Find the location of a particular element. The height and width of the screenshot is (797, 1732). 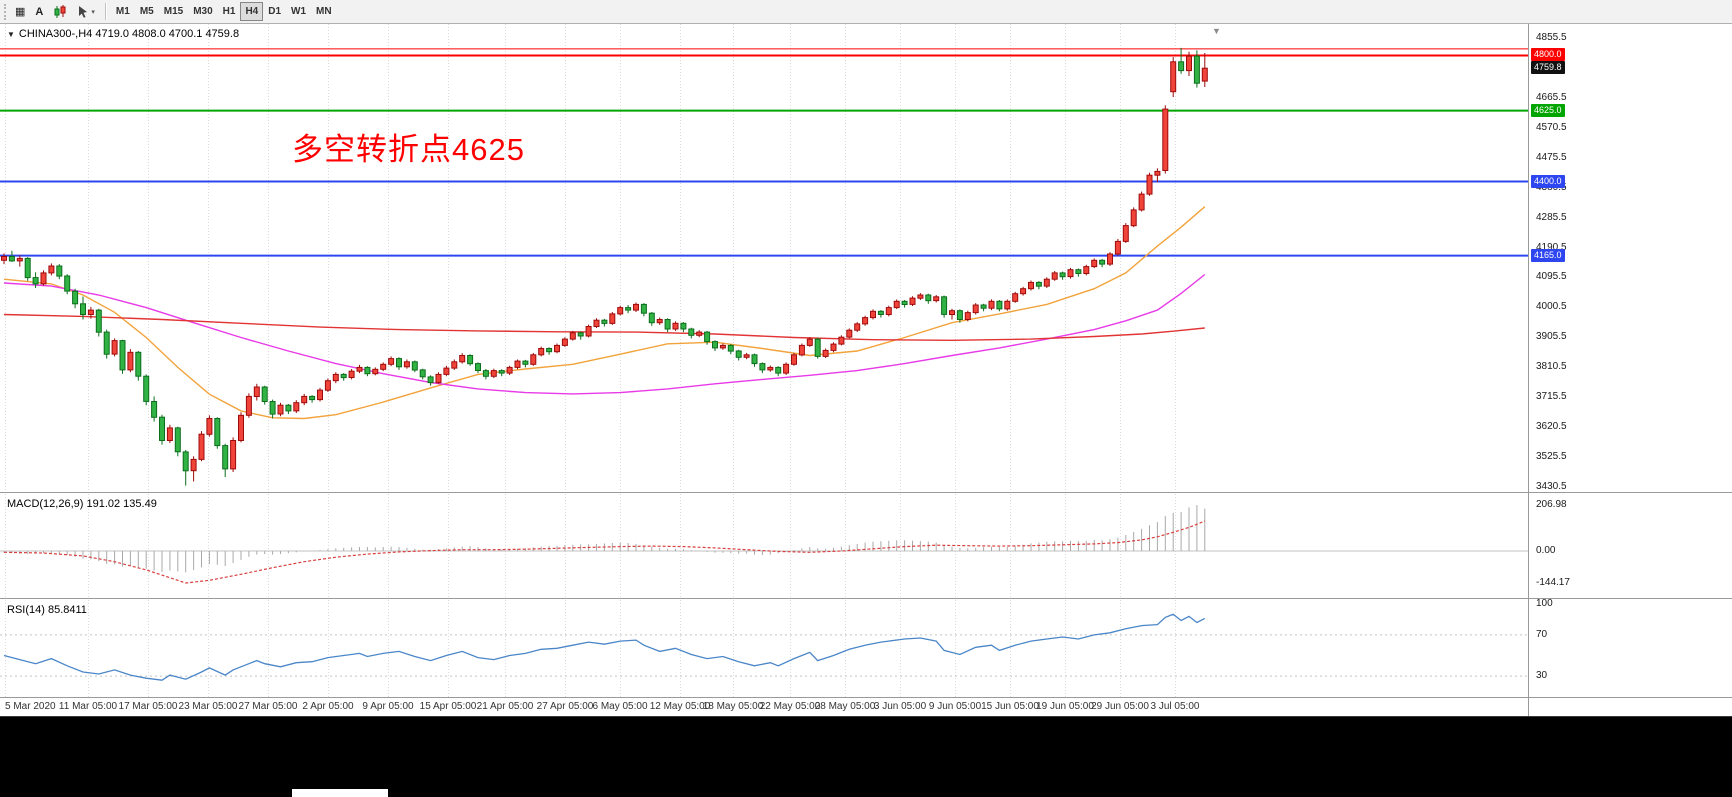

timeframe-bar: M1 M5 M15 M30 H1 H4 D1 W1 MN is located at coordinates (224, 11).